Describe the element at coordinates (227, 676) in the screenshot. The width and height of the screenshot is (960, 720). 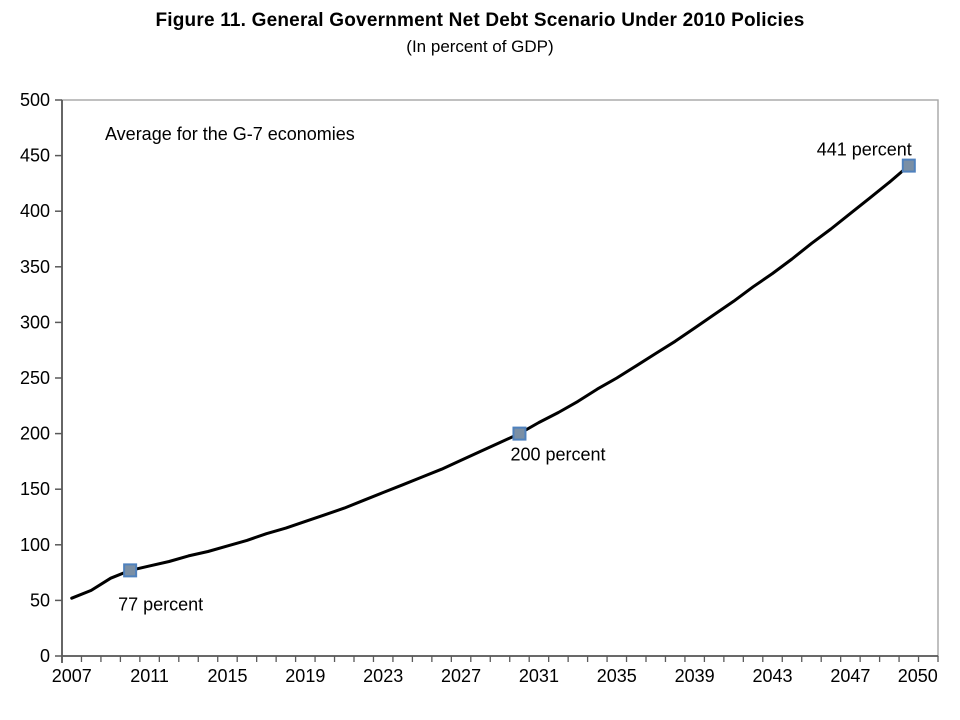
I see `x-tick-label: 2015` at that location.